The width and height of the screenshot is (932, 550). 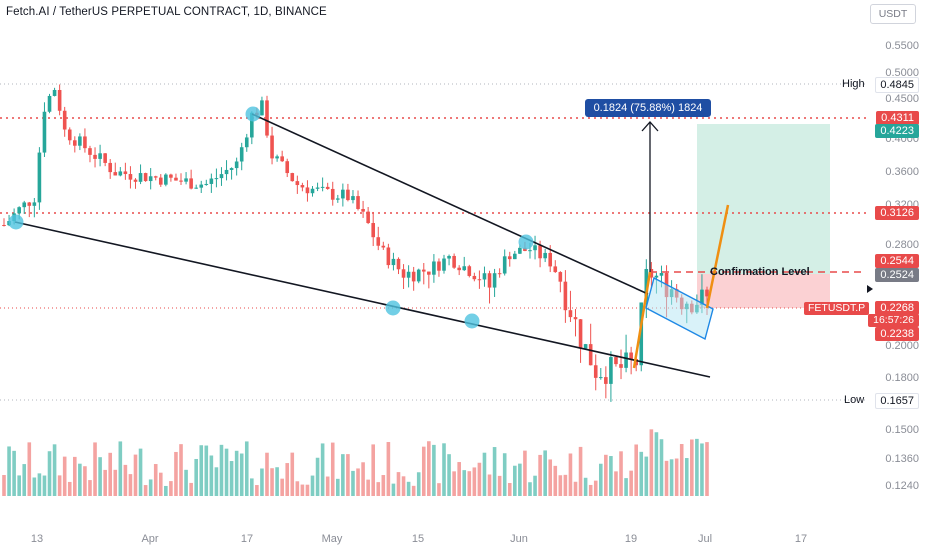 I want to click on currency-button: USDT, so click(x=893, y=14).